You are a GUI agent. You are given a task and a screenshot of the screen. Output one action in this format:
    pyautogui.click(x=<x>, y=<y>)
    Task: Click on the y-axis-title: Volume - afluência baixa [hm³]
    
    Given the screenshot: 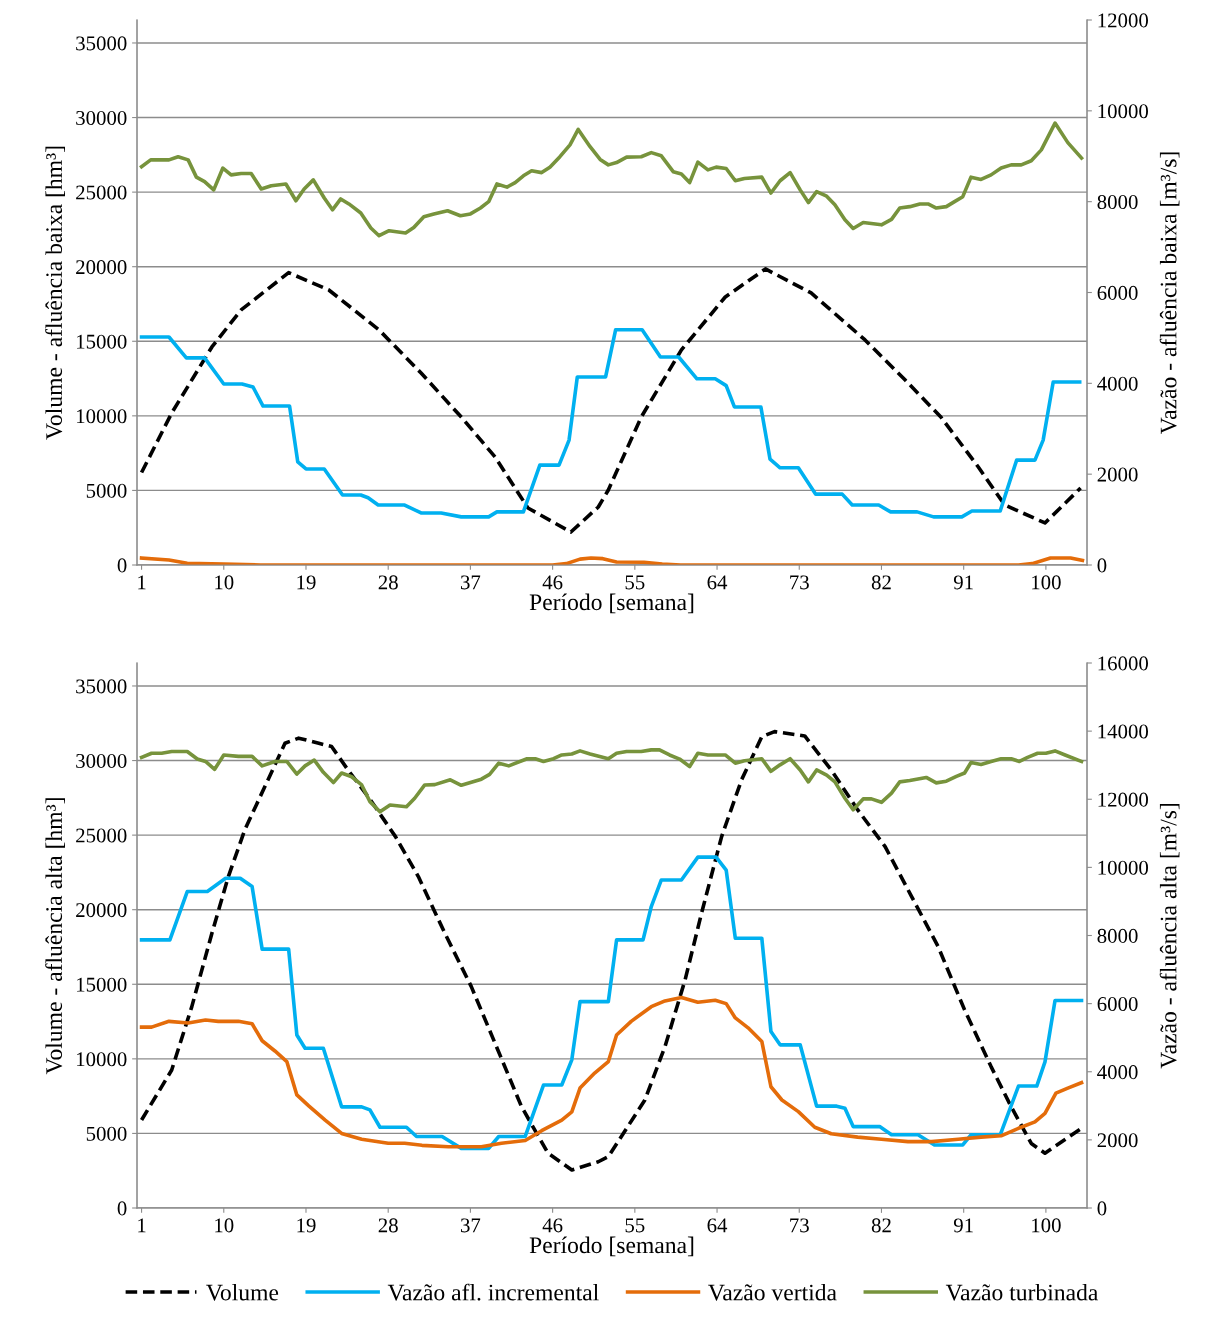 What is the action you would take?
    pyautogui.click(x=55, y=293)
    